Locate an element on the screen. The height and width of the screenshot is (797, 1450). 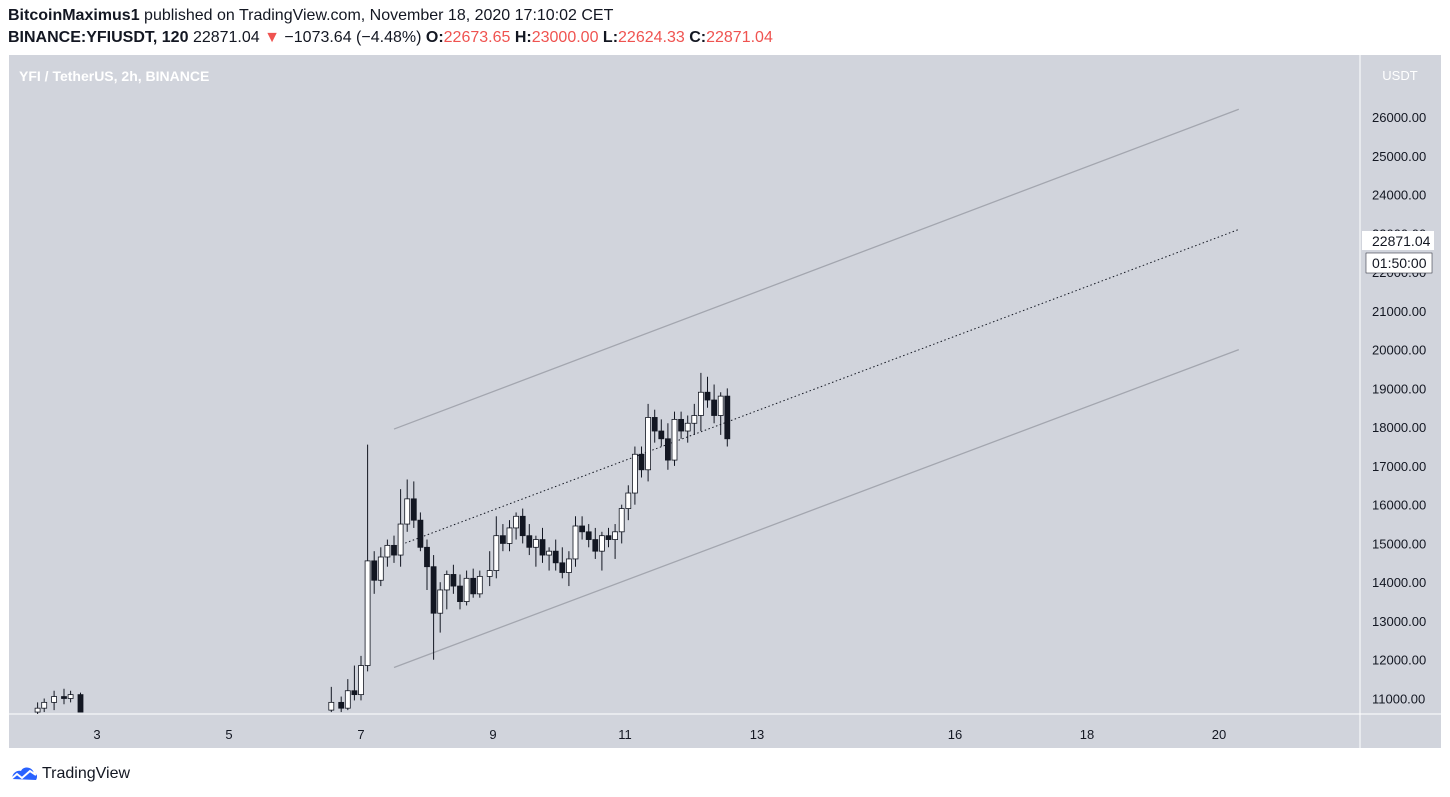
chart-title: YFI / TetherUS, 2h, BINANCE is located at coordinates (114, 76).